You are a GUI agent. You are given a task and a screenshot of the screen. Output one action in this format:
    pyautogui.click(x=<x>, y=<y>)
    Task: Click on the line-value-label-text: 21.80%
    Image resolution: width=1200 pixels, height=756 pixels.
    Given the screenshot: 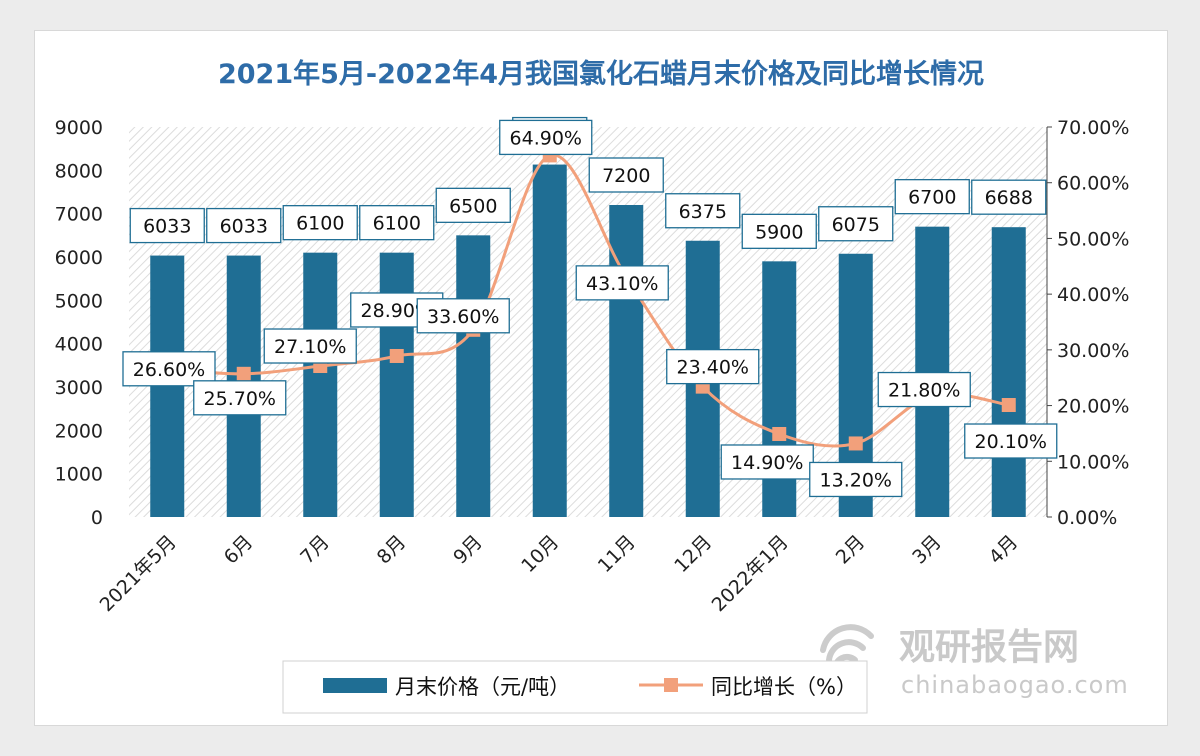 What is the action you would take?
    pyautogui.click(x=924, y=391)
    